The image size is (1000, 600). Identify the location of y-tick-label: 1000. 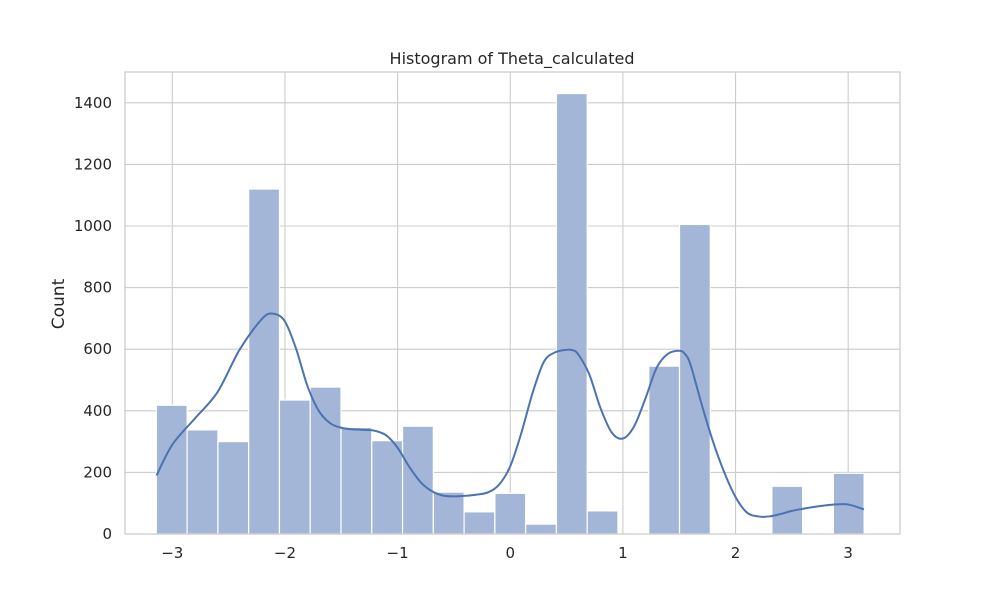
(93, 226).